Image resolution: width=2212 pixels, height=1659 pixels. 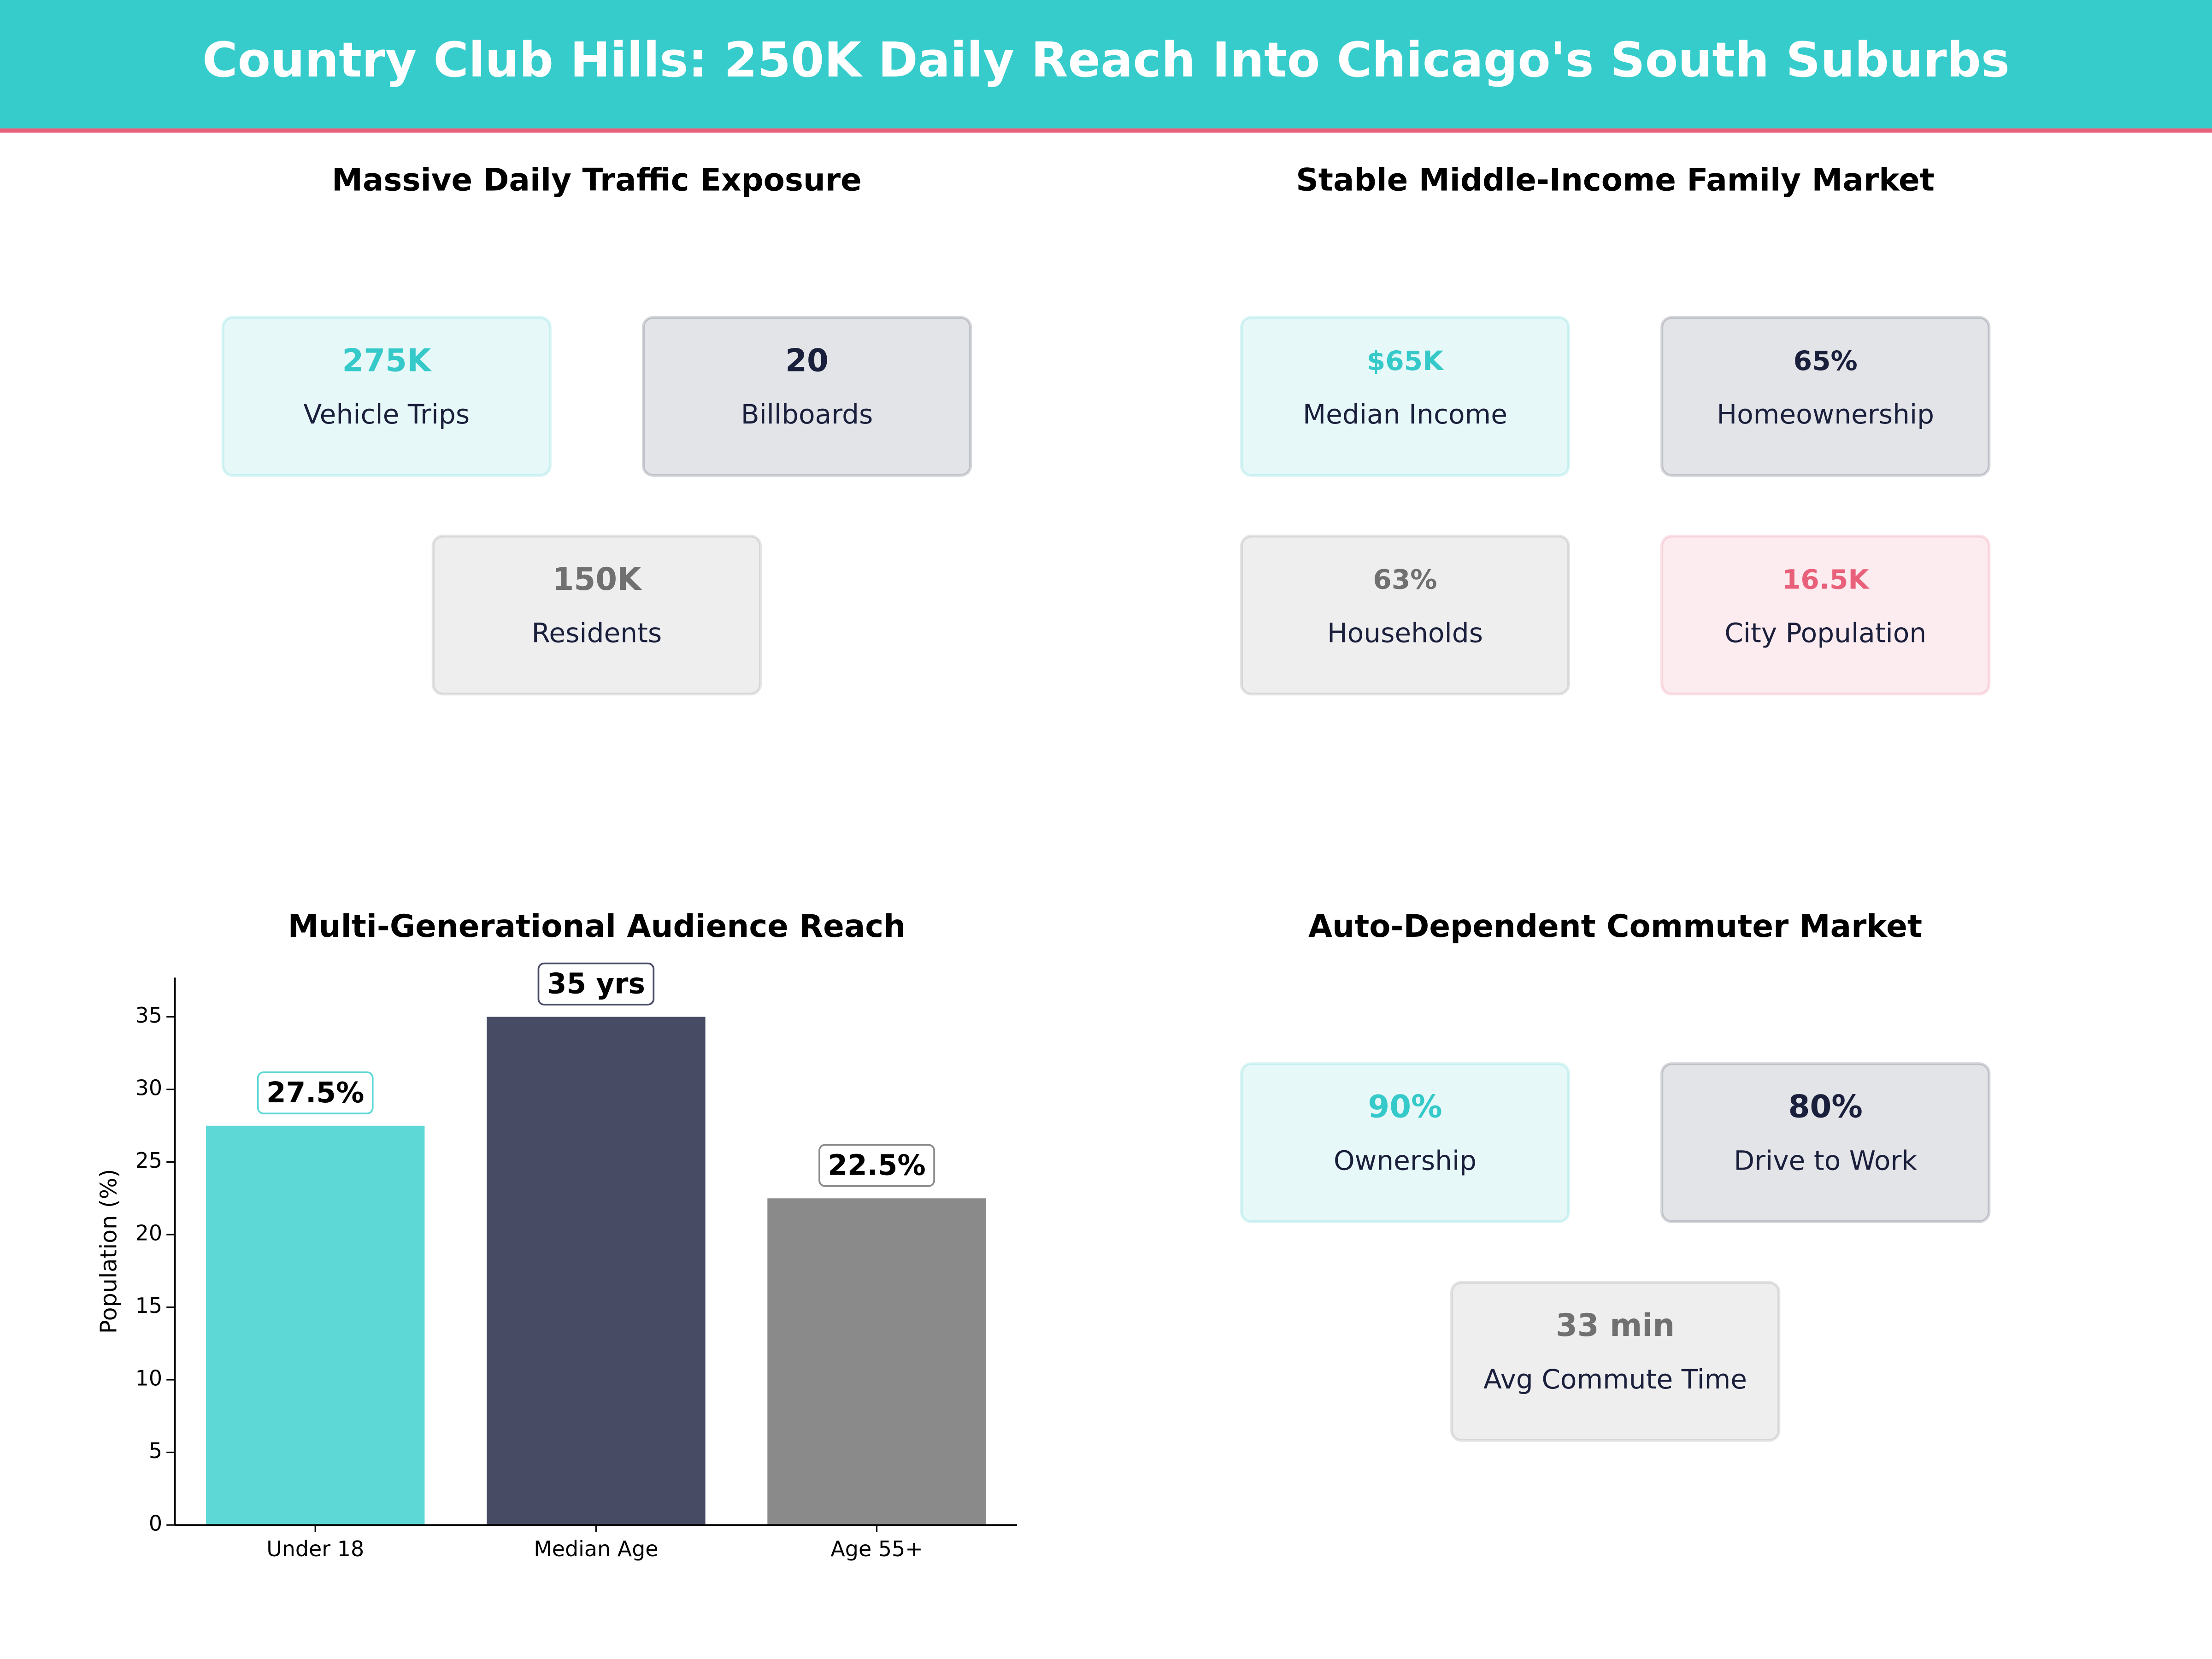 I want to click on kpi-label: City Population, so click(x=1825, y=633).